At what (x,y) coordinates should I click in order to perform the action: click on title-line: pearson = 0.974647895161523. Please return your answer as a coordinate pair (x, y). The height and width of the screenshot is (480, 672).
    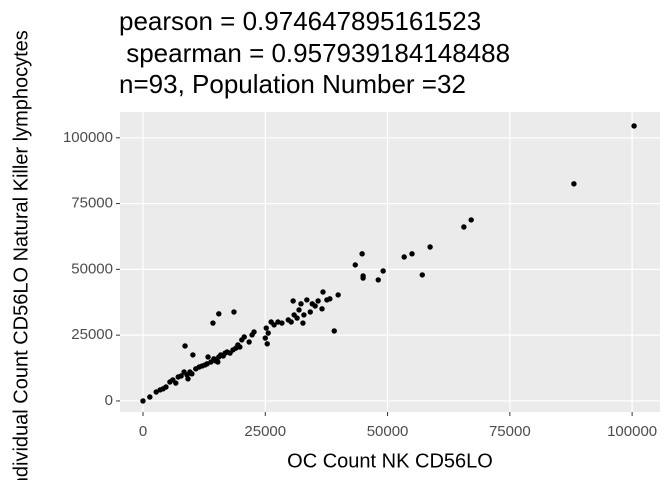
    Looking at the image, I should click on (300, 21).